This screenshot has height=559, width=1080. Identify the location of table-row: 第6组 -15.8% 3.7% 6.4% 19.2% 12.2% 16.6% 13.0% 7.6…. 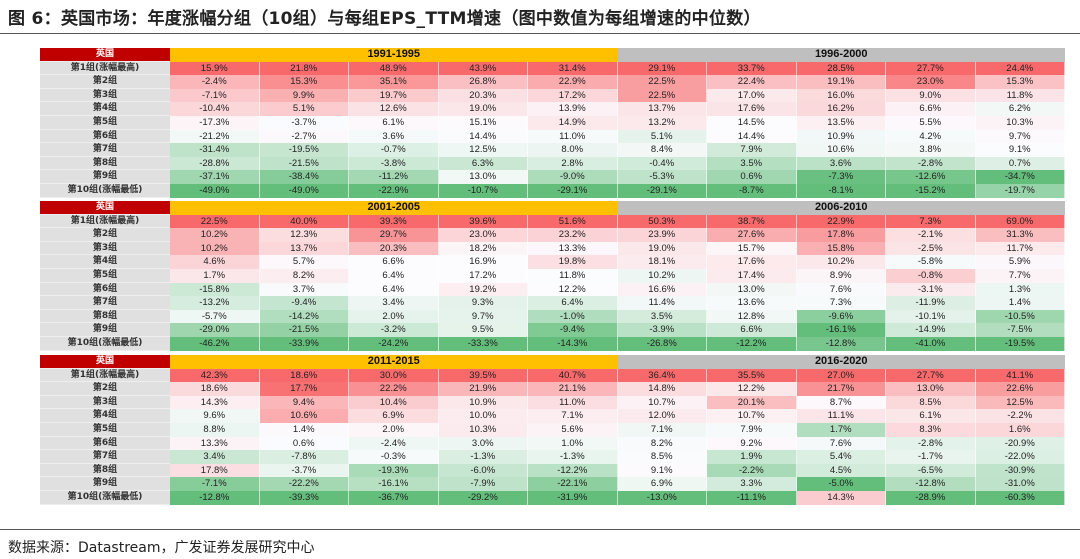
(552, 289).